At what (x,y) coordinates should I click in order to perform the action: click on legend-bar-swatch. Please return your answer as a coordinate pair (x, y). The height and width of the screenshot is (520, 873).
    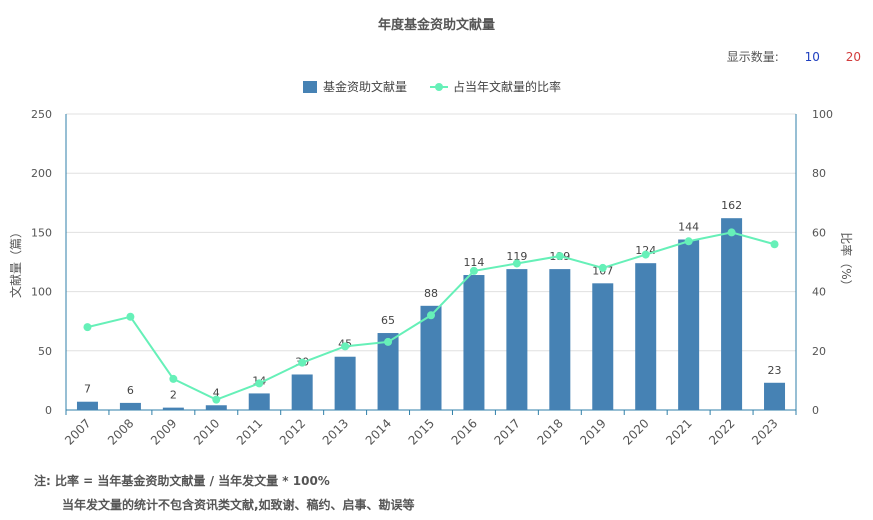
    Looking at the image, I should click on (310, 87).